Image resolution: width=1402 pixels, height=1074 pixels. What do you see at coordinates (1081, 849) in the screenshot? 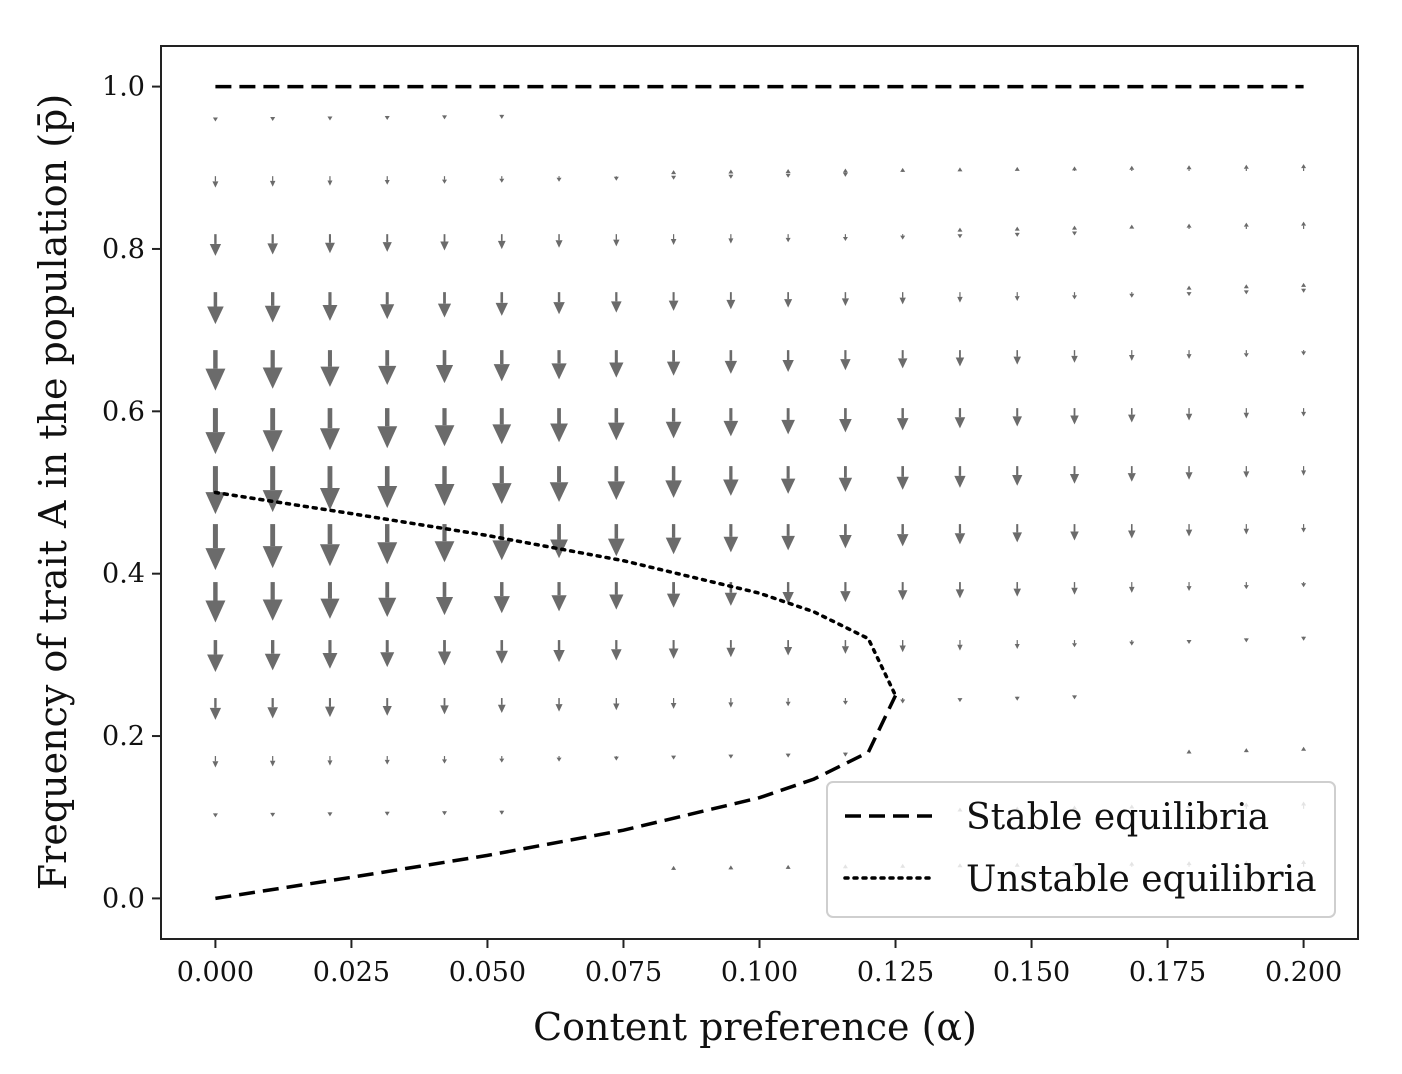
I see `legend-box` at bounding box center [1081, 849].